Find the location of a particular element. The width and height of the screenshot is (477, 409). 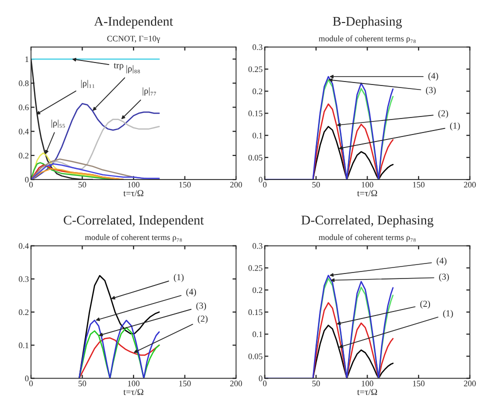

chart-subtitle: CCNOT, Γ=10γ is located at coordinates (133, 40).